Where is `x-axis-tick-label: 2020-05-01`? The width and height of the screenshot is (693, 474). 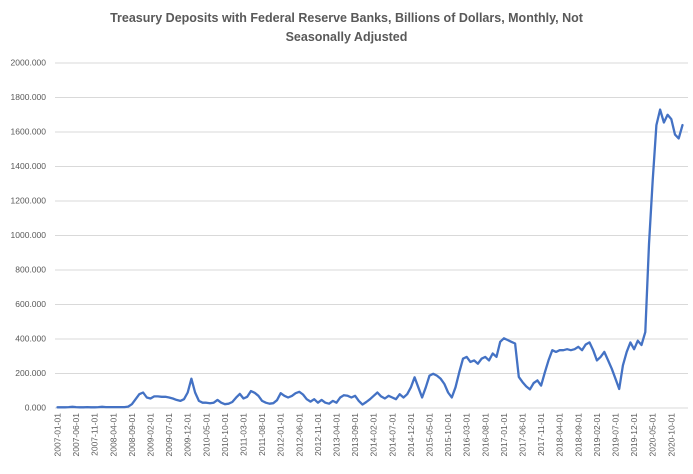
x-axis-tick-label: 2020-05-01 is located at coordinates (653, 435).